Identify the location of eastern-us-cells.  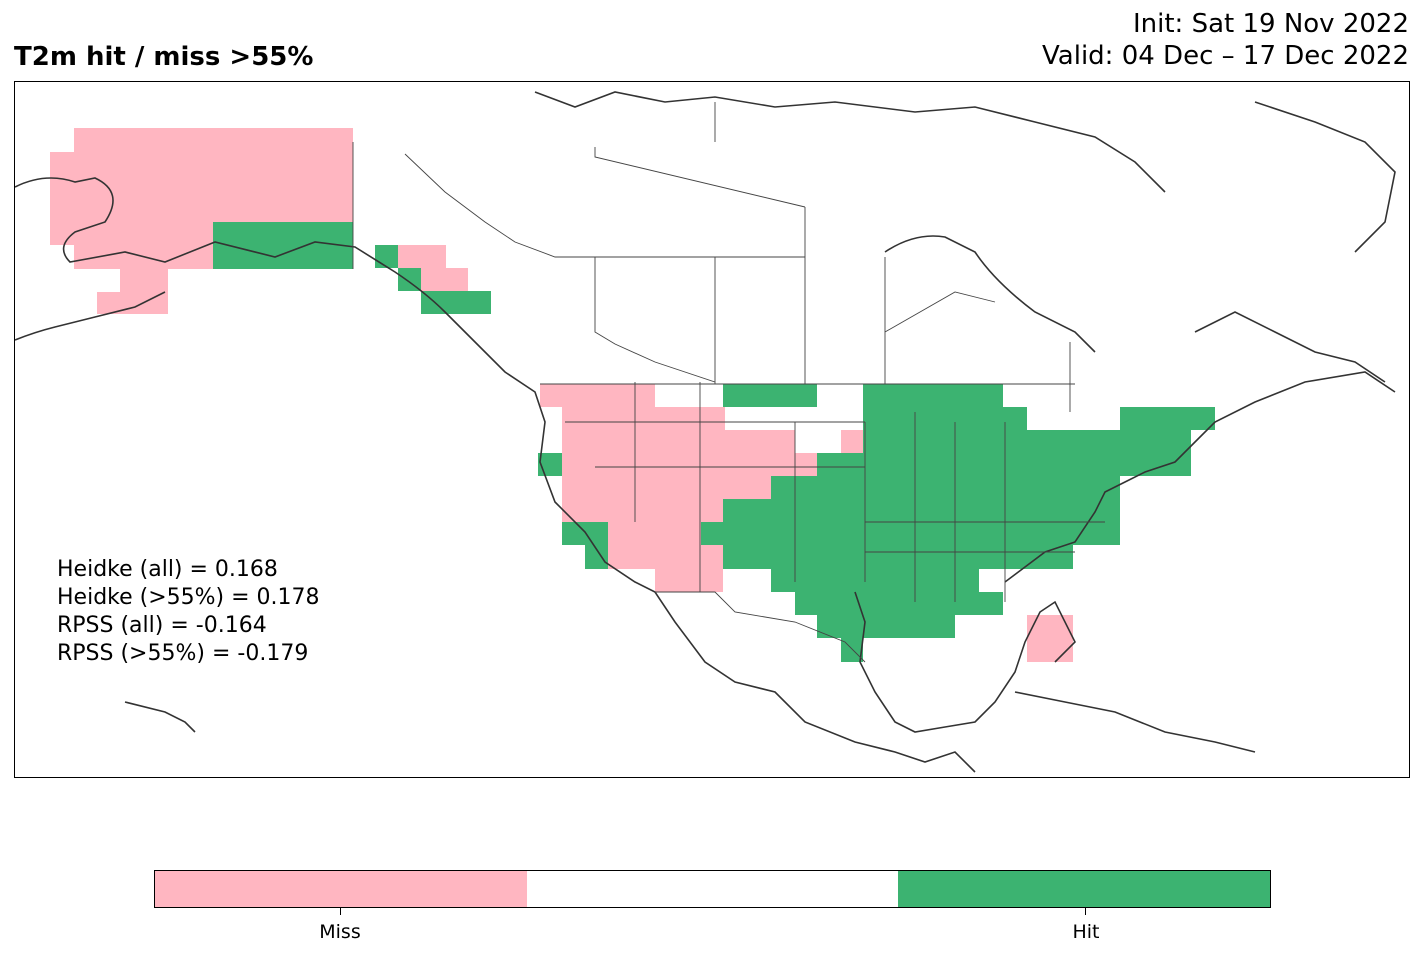
(958, 523).